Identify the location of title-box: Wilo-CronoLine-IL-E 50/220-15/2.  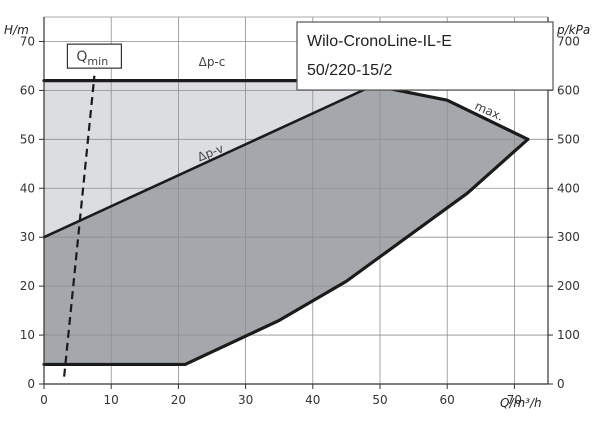
(425, 56).